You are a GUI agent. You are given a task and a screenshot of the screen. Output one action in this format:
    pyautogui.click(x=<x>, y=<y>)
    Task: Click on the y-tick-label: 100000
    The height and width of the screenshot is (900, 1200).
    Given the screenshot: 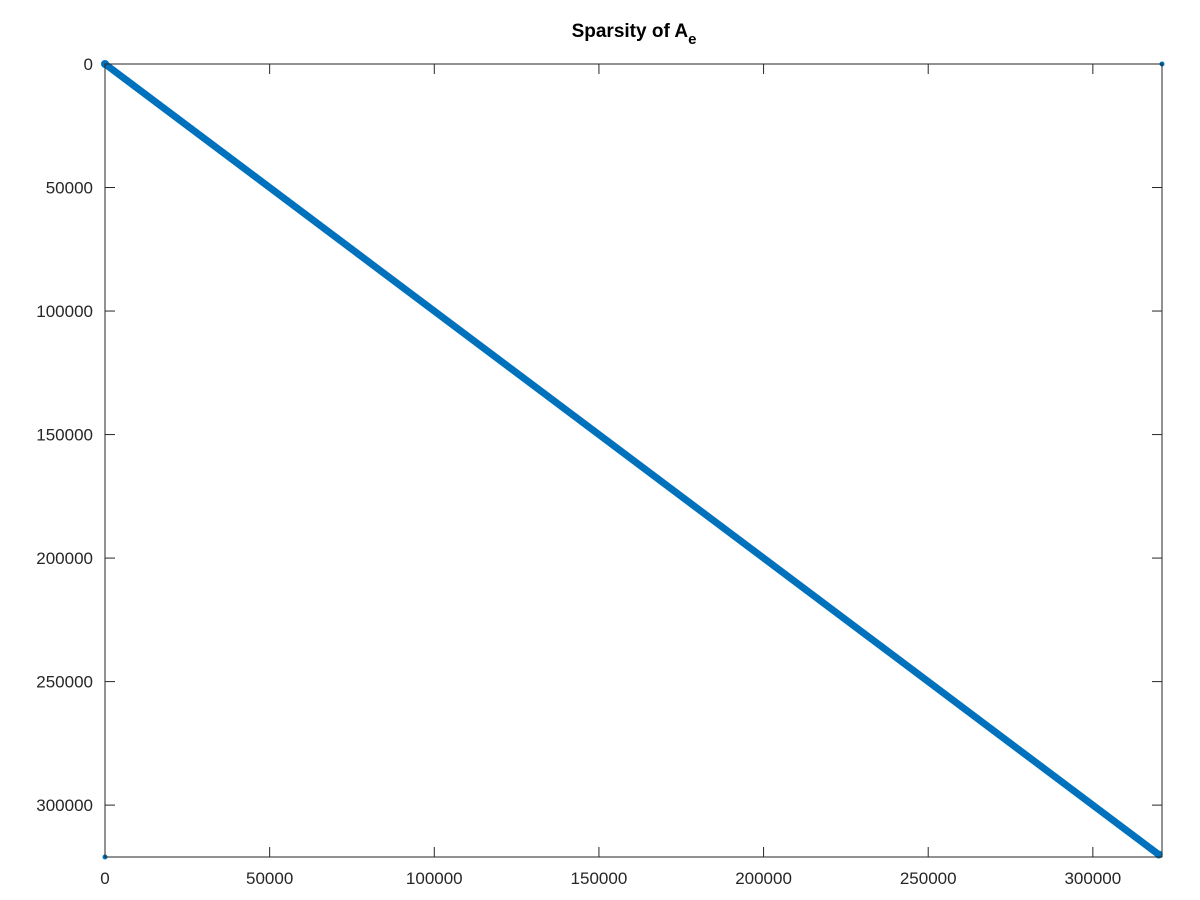 What is the action you would take?
    pyautogui.click(x=64, y=311)
    